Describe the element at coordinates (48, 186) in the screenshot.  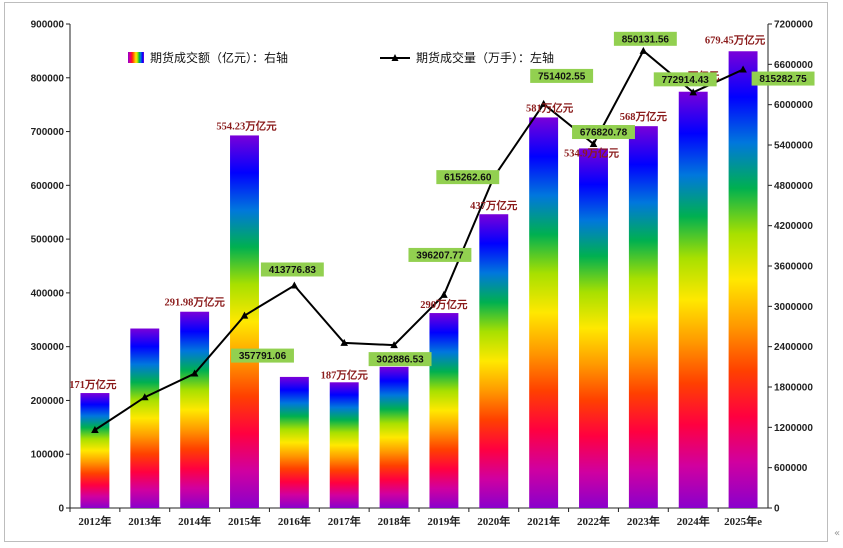
I see `y-left-tick-label: 600000` at that location.